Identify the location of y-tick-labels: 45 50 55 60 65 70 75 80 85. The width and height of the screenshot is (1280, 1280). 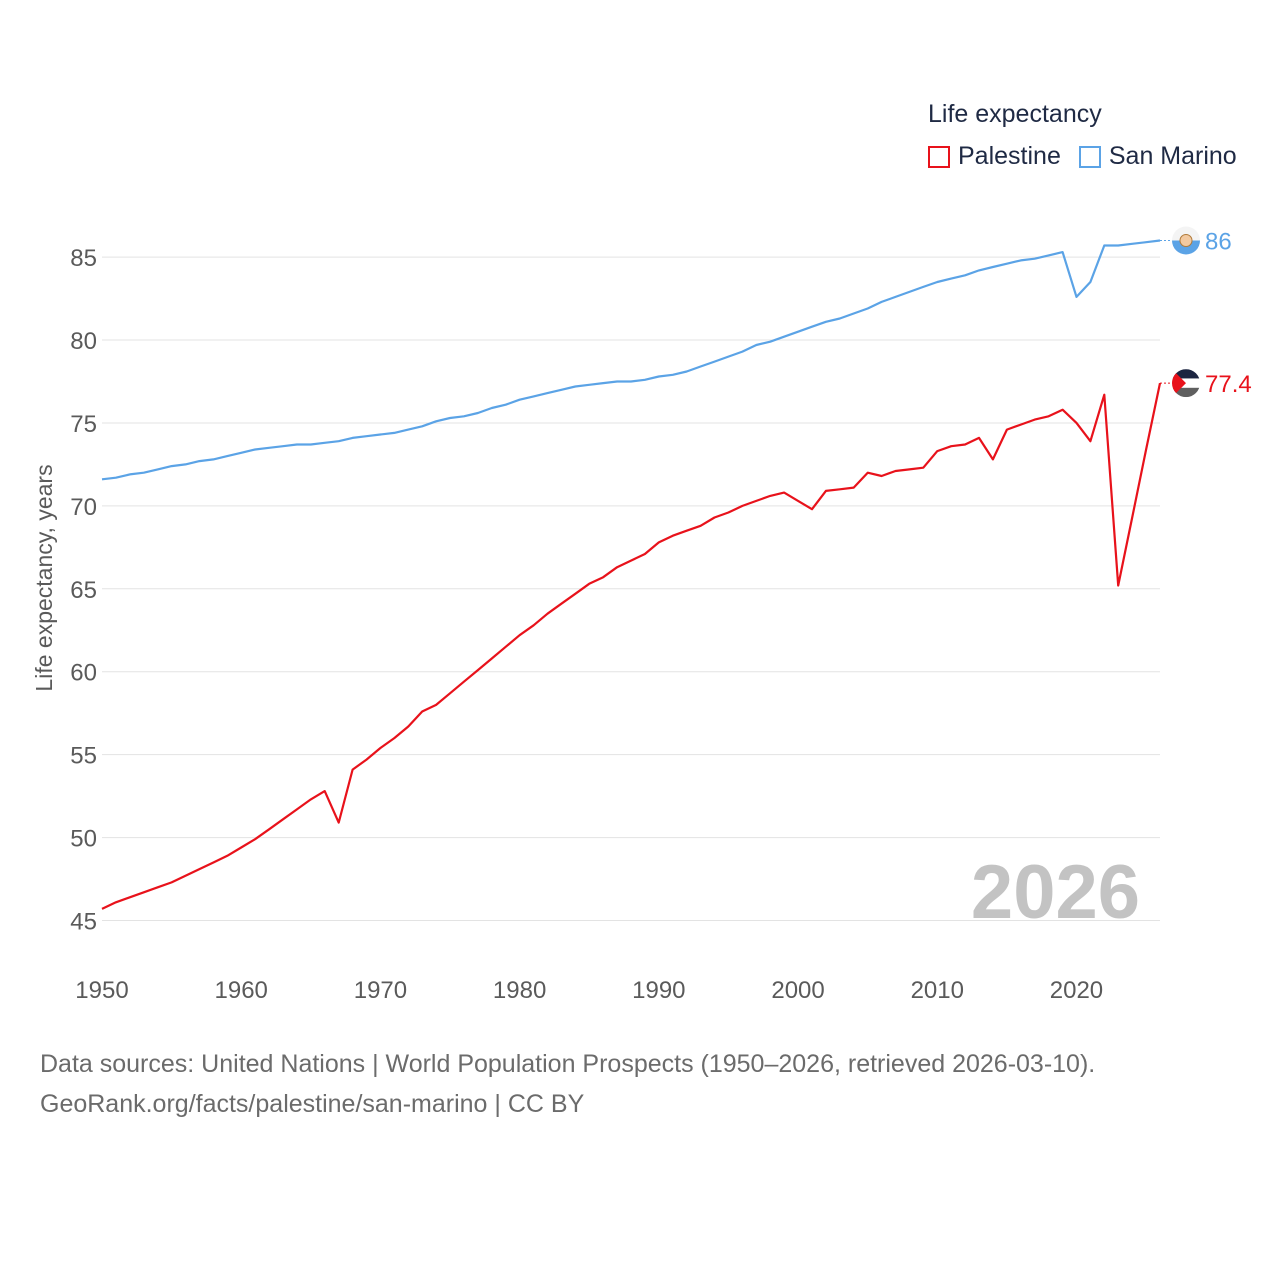
(83, 590).